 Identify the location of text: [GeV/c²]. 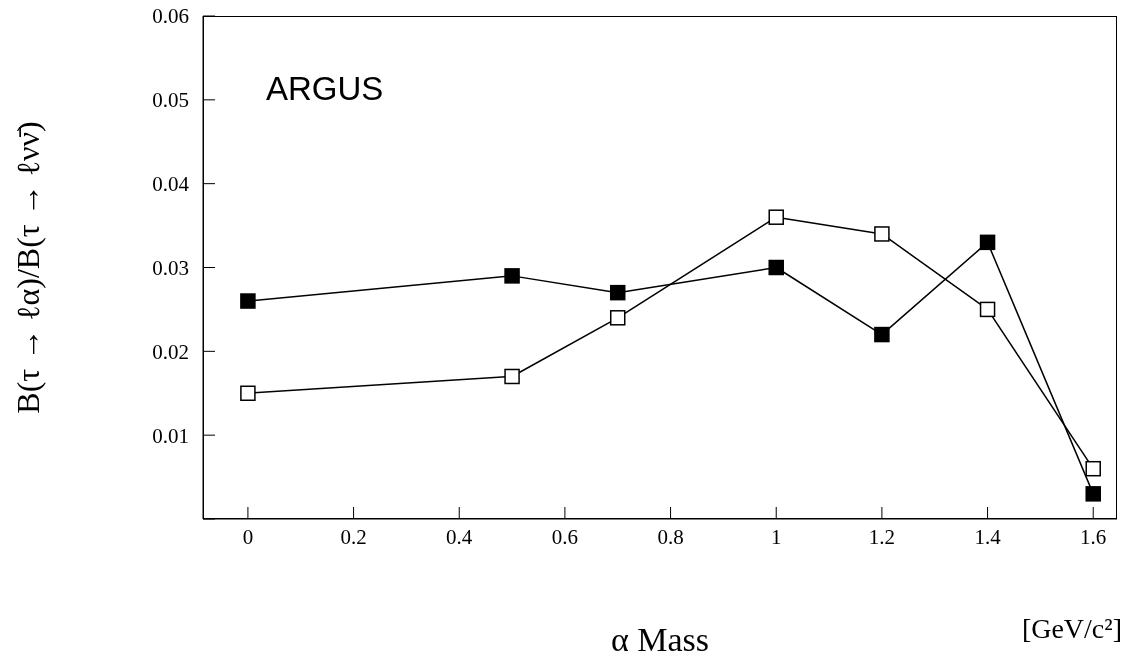
(1071, 629).